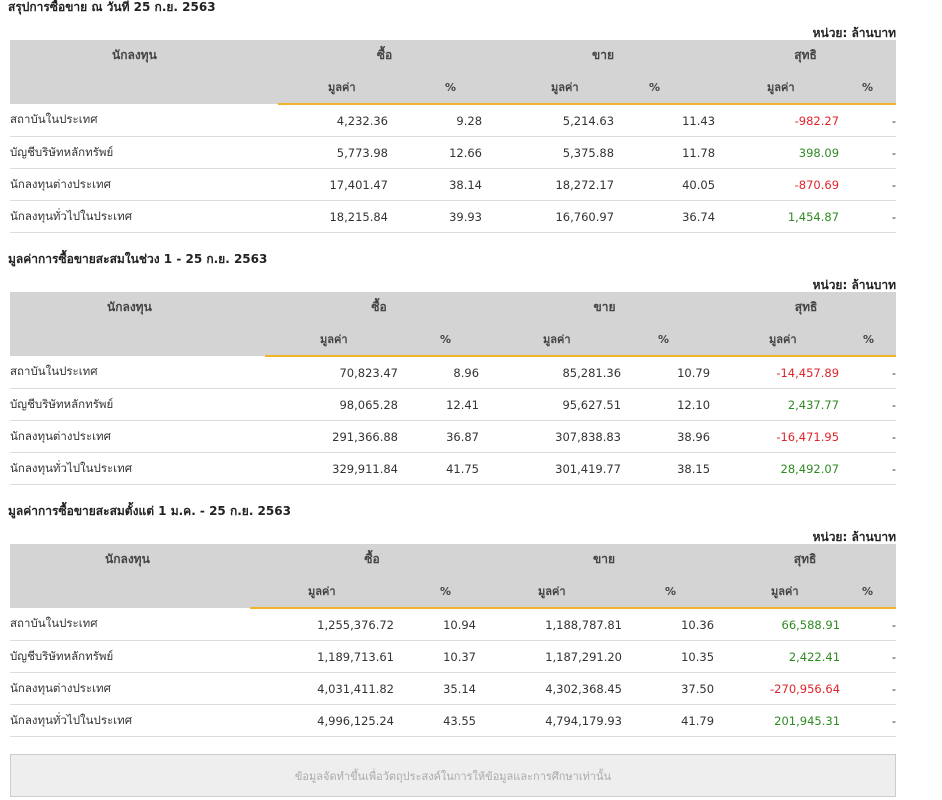 This screenshot has height=800, width=942. I want to click on buy-value: 98,065.28, so click(331, 404).